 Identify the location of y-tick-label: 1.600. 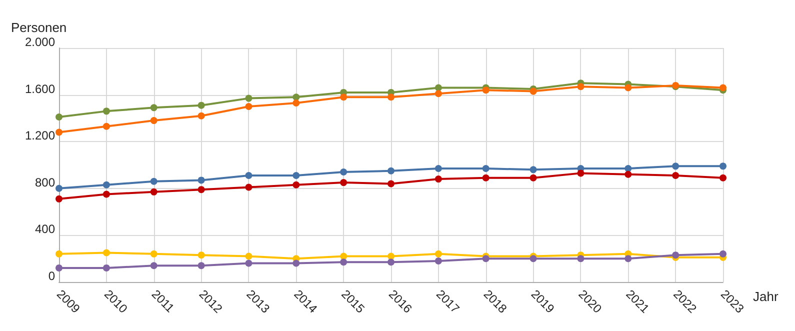
(40, 89).